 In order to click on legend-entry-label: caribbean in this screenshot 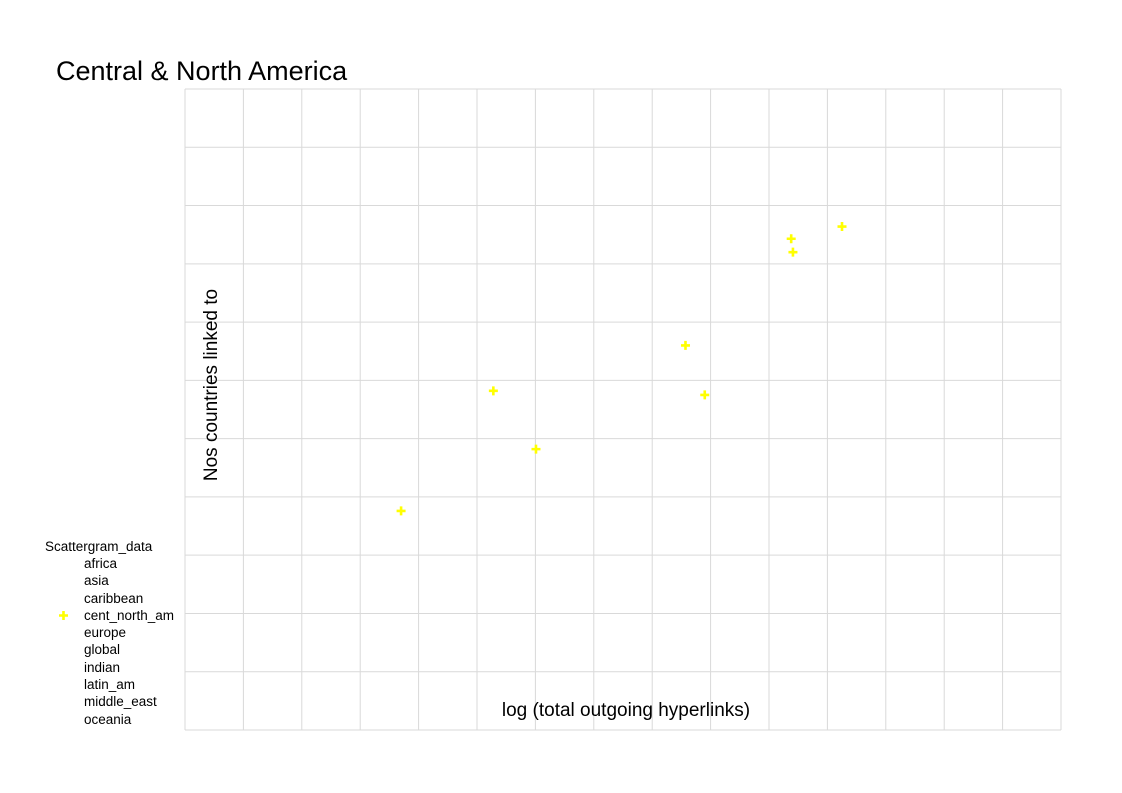, I will do `click(114, 598)`.